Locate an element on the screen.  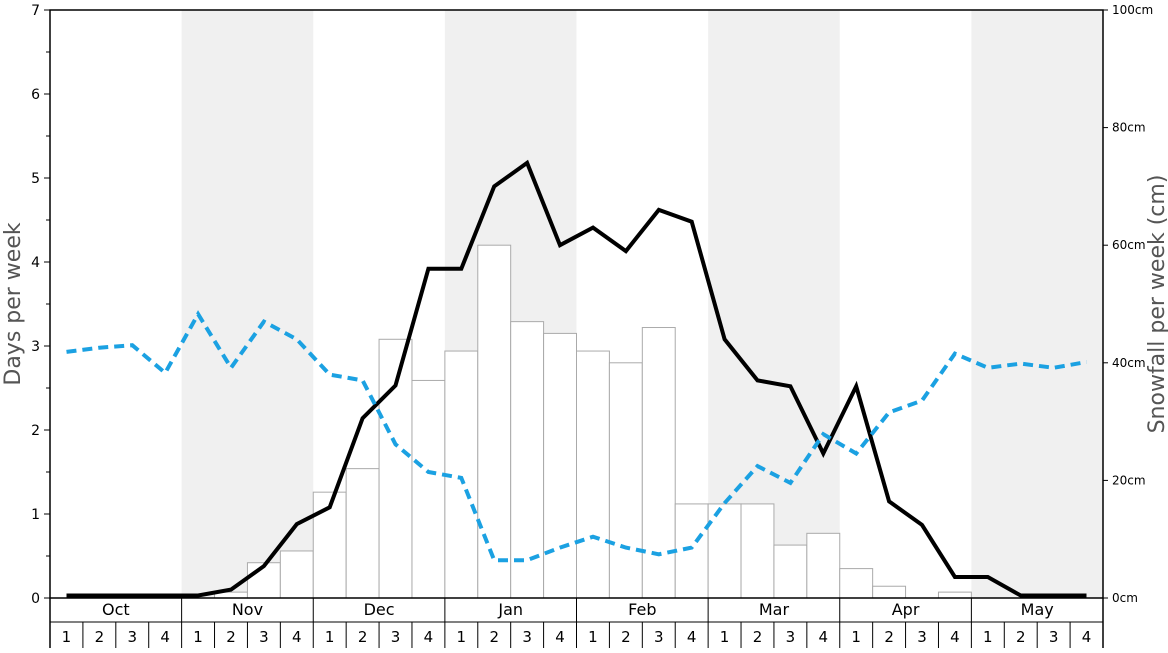
month-label-feb: Feb is located at coordinates (642, 609).